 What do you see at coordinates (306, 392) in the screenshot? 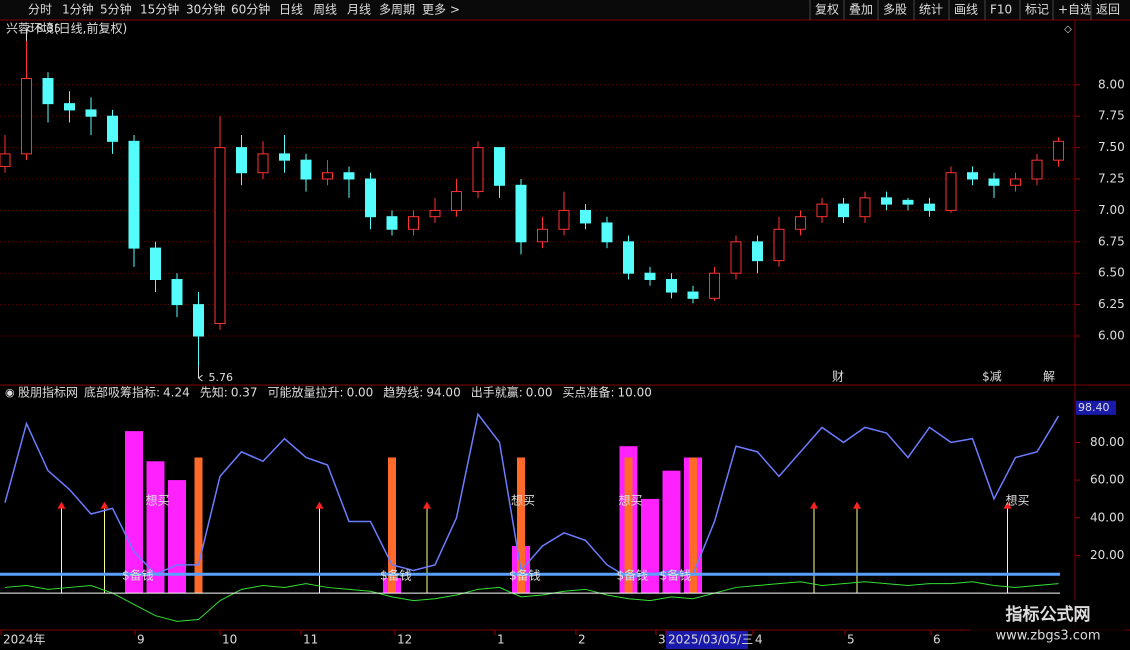
I see `legend-name: 可能放量拉升:` at bounding box center [306, 392].